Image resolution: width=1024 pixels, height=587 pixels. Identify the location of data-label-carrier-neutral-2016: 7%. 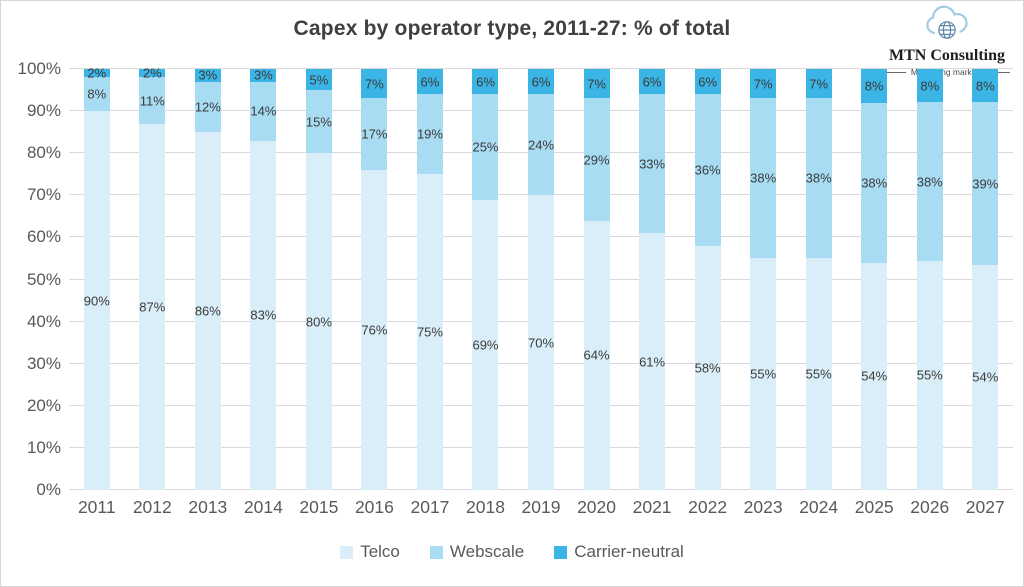
(374, 84).